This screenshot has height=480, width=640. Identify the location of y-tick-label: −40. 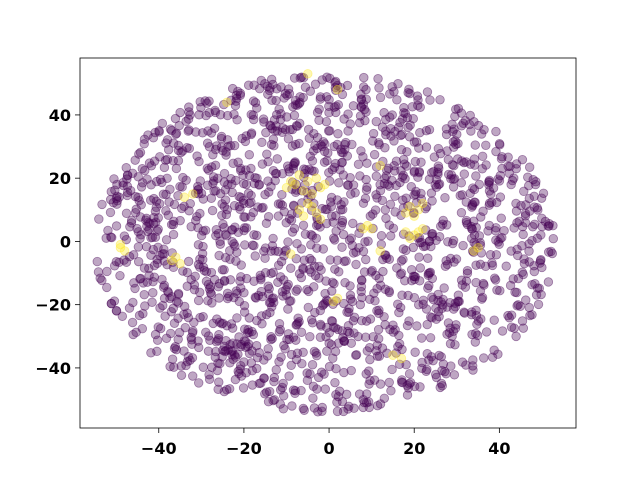
(53, 368).